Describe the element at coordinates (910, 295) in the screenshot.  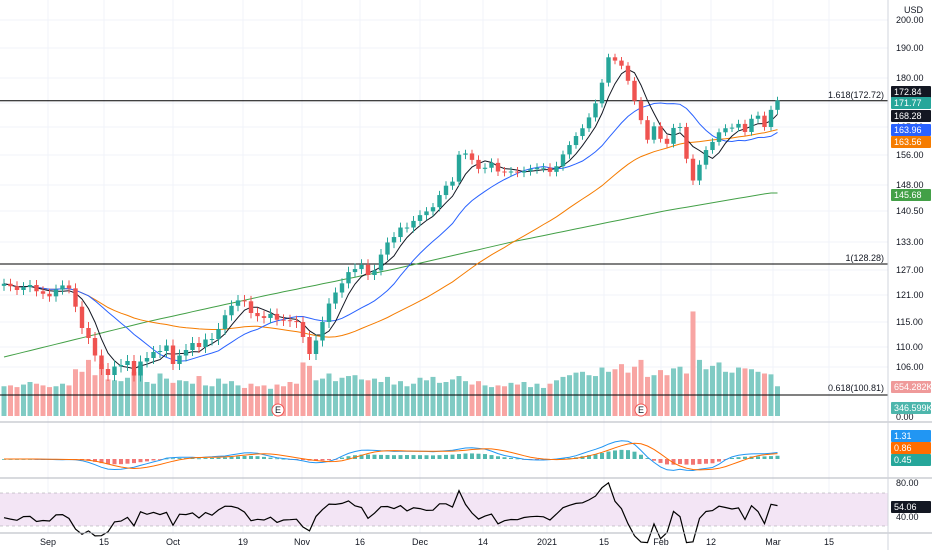
I see `price-tick-label: 121.00` at that location.